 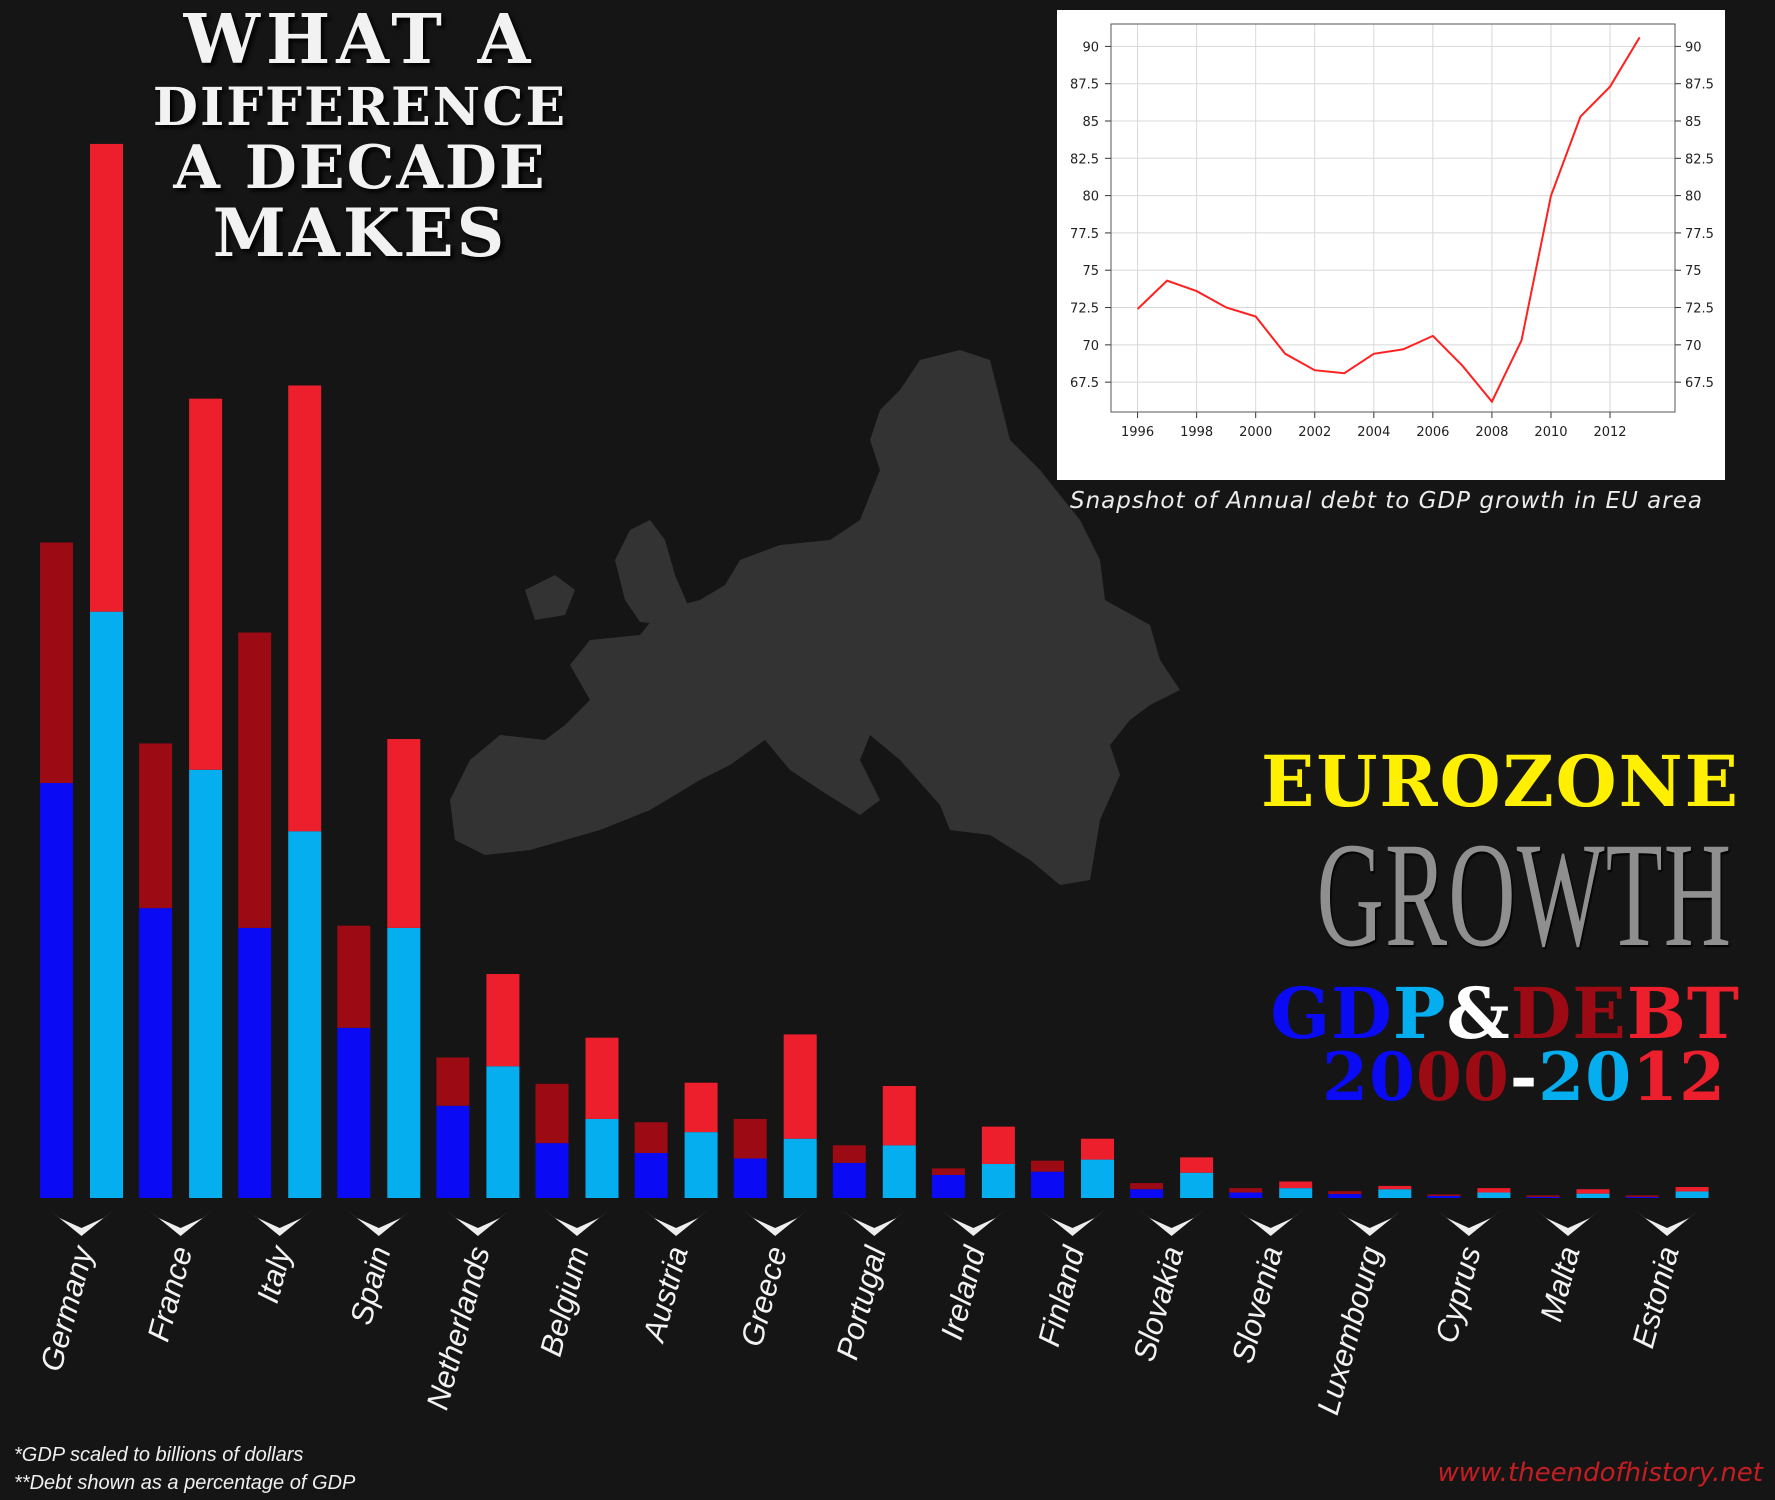 What do you see at coordinates (665, 1295) in the screenshot?
I see `x-tick-label-austria: Austria` at bounding box center [665, 1295].